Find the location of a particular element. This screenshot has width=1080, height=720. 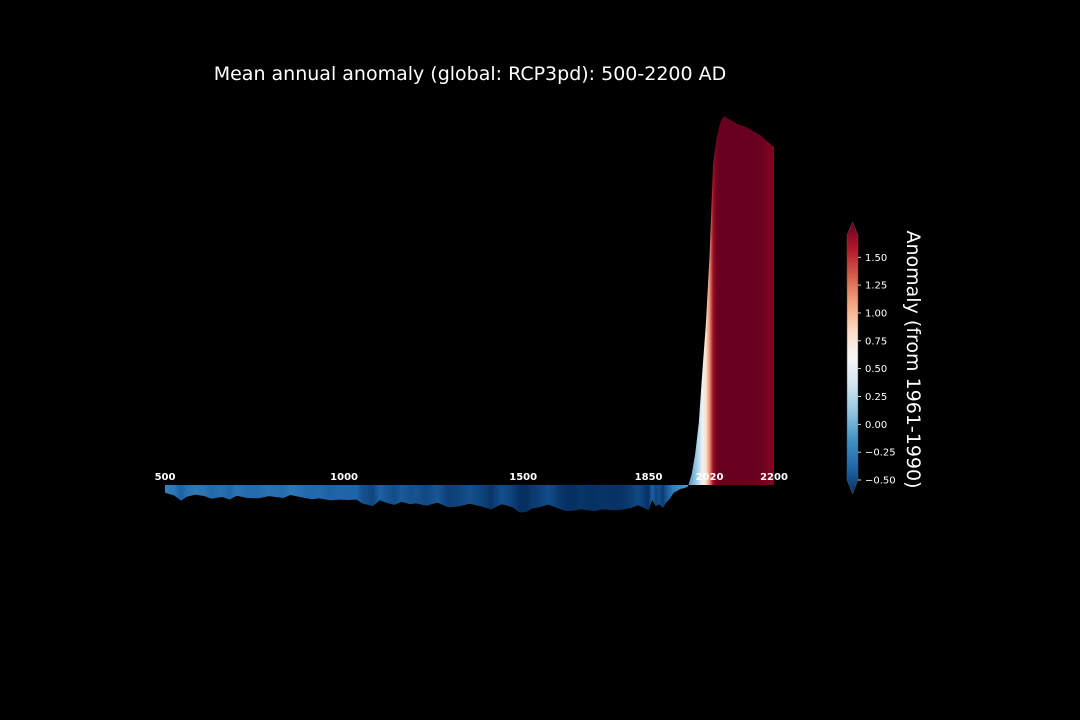

colorbar-ticks: 1.50 1.25 1.00 0.75 0.50 0.25 0.00 −0.25 −0.50 is located at coordinates (877, 370).